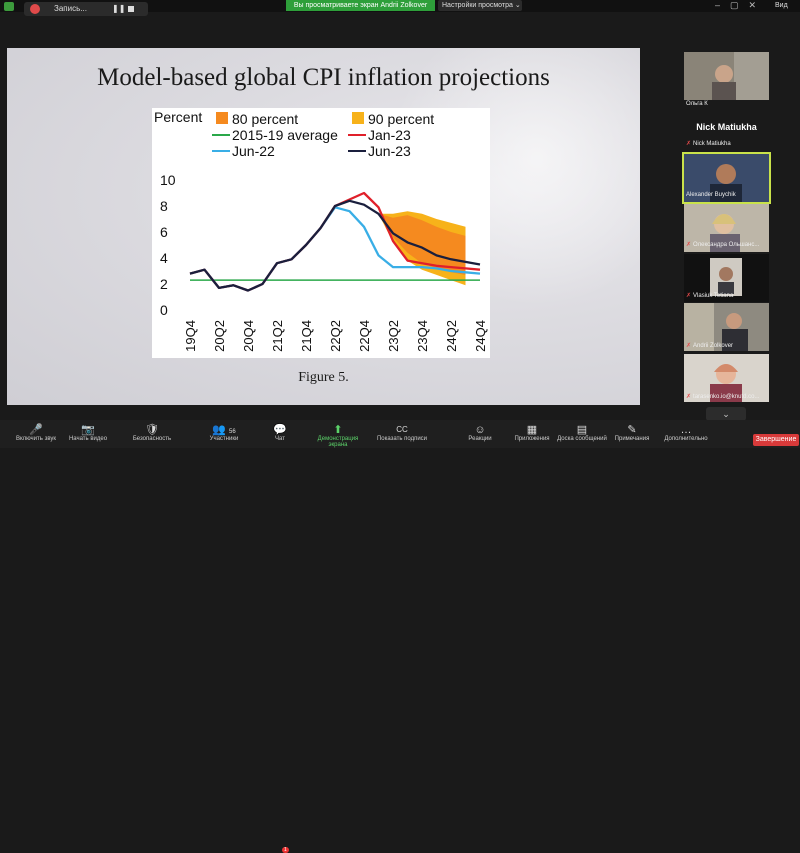  What do you see at coordinates (164, 206) in the screenshot?
I see `y-tick-label: 8` at bounding box center [164, 206].